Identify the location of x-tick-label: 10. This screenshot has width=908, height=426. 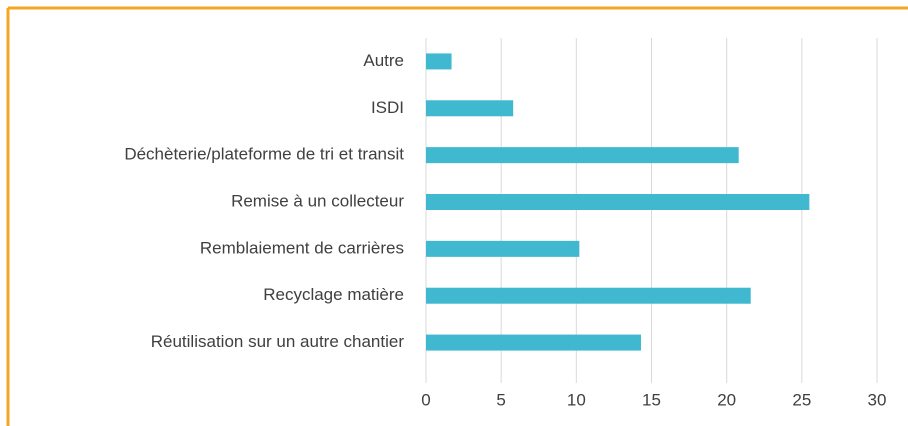
(576, 399).